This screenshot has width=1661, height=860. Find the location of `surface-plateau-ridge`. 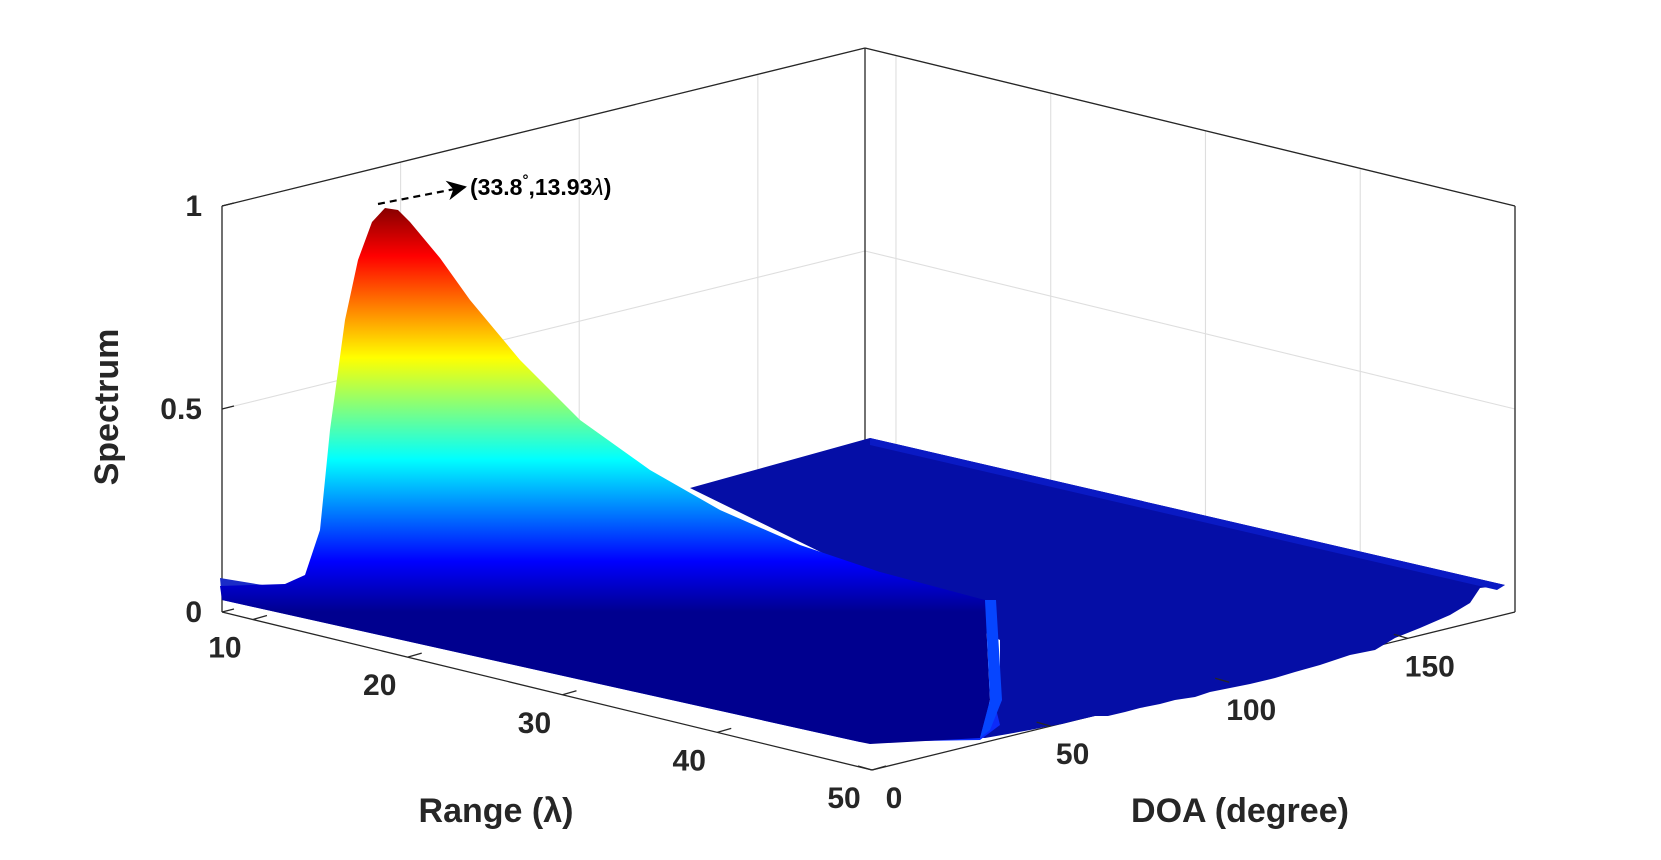

surface-plateau-ridge is located at coordinates (1187, 514).